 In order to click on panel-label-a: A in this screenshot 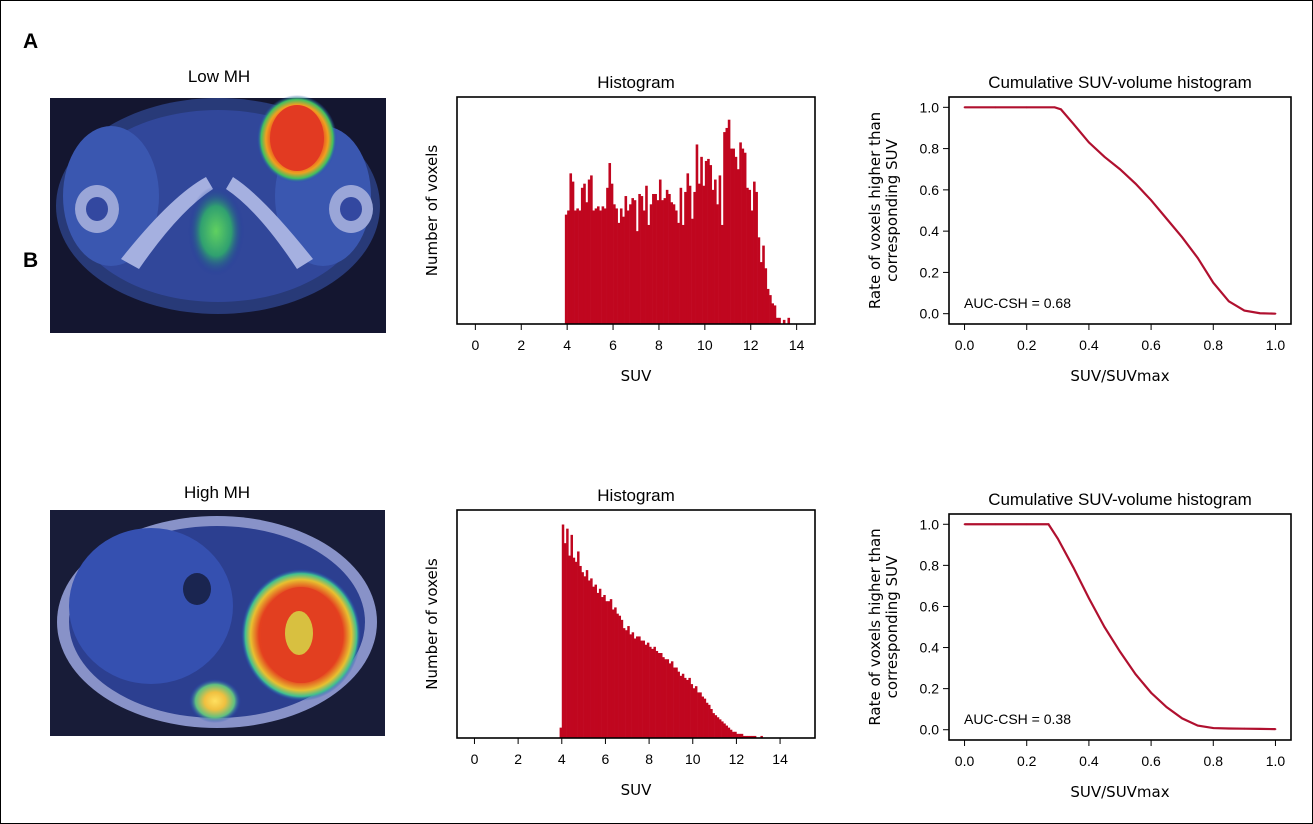, I will do `click(30, 41)`.